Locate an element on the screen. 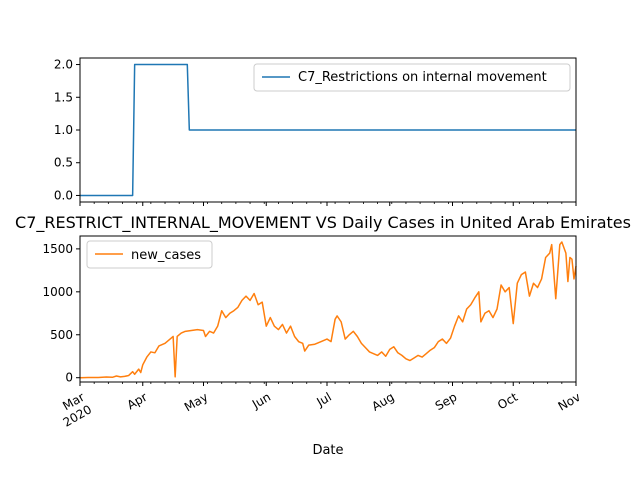 Image resolution: width=640 pixels, height=480 pixels. y-tick-label: 1.0 is located at coordinates (63, 130).